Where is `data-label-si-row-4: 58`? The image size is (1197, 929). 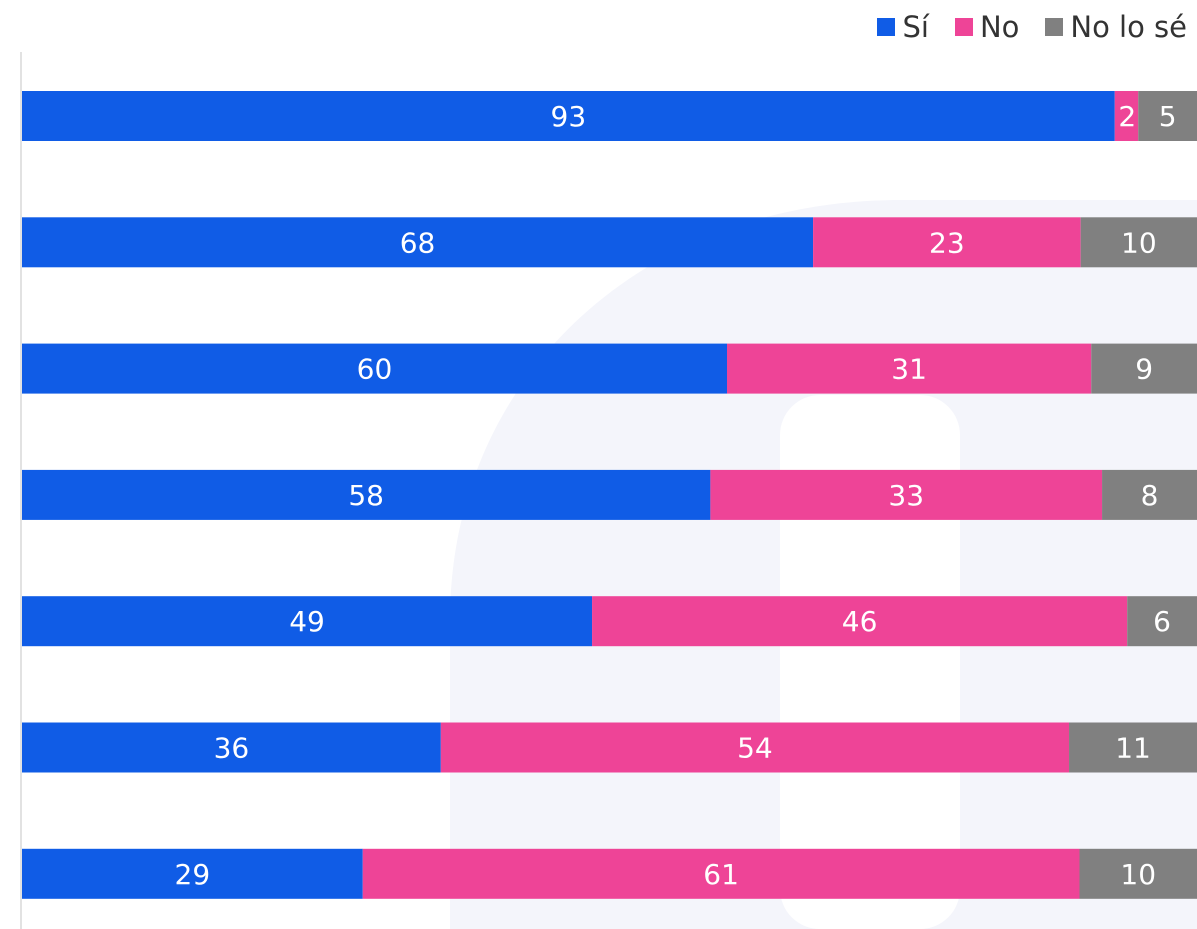 data-label-si-row-4: 58 is located at coordinates (366, 495).